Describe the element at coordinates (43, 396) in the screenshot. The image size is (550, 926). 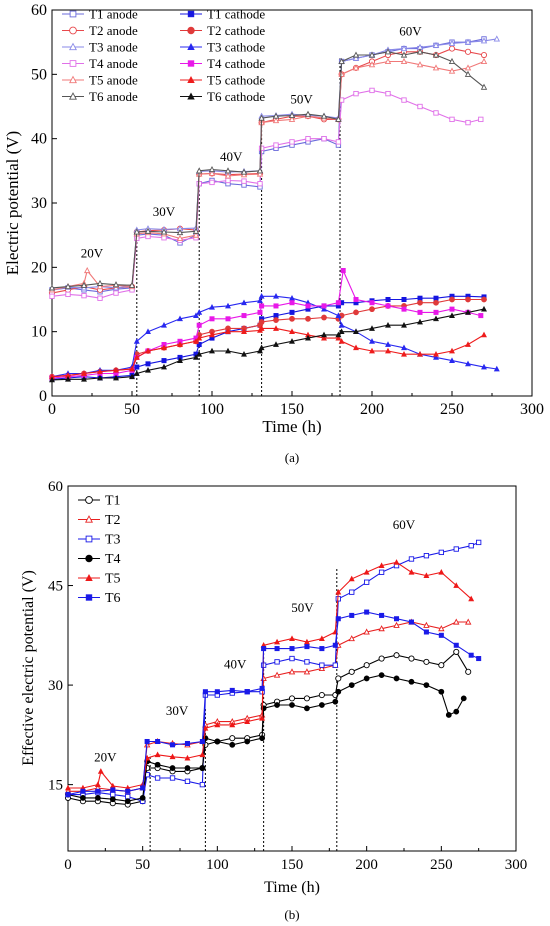
I see `y-tick-label: 0` at that location.